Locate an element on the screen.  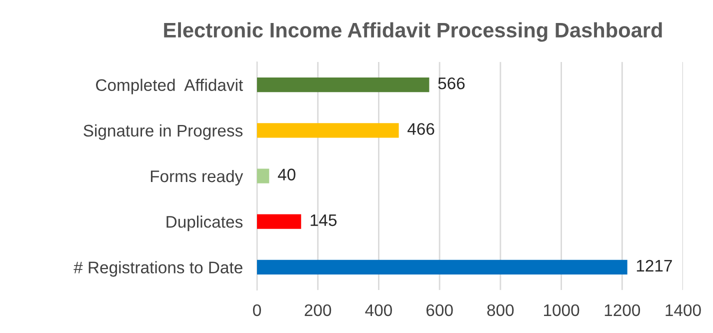
x-tick-label: 1400 is located at coordinates (683, 310).